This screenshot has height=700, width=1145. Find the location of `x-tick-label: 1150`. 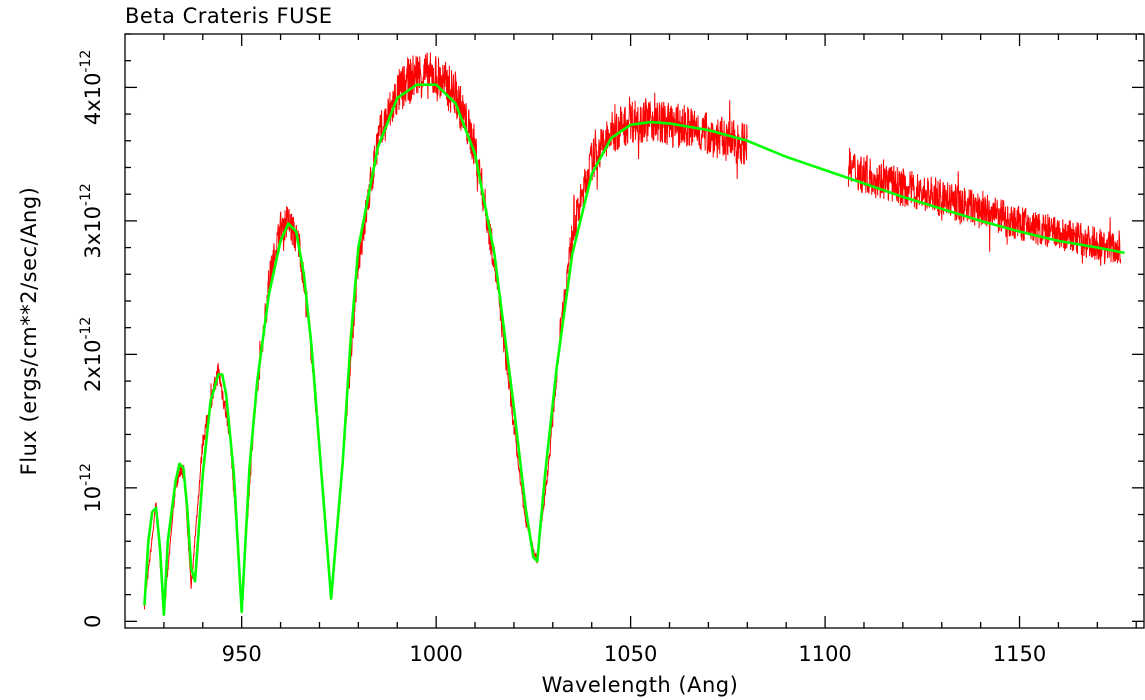

x-tick-label: 1150 is located at coordinates (1019, 654).